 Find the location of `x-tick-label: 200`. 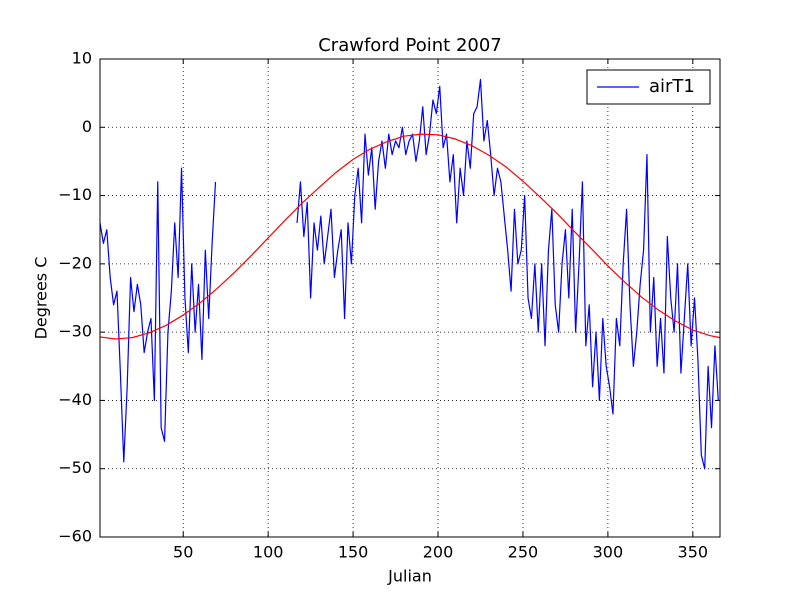

x-tick-label: 200 is located at coordinates (438, 552).